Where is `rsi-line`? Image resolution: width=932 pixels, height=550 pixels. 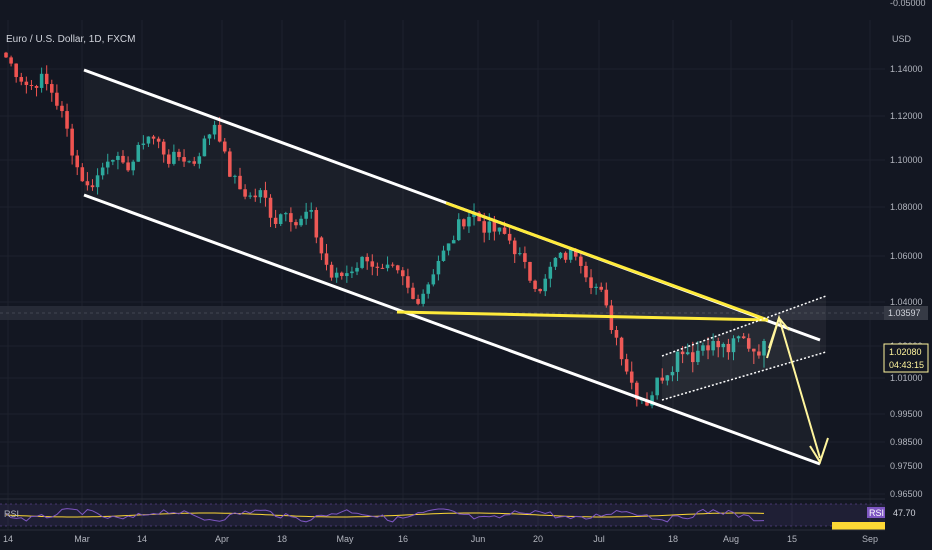
rsi-line is located at coordinates (385, 515).